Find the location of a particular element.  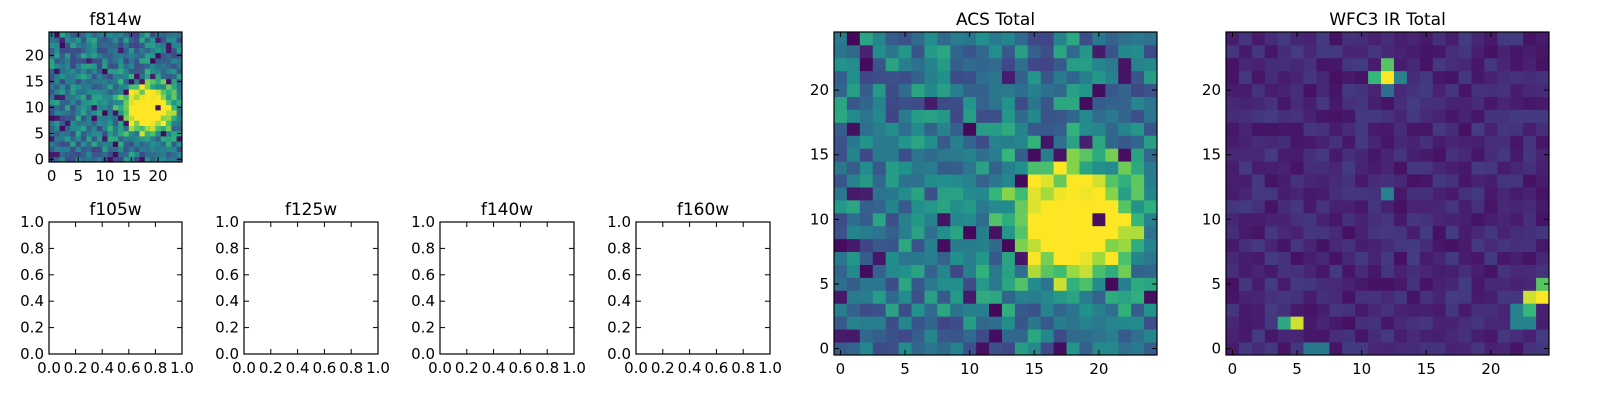

y-tick-label: 20 is located at coordinates (34, 55).